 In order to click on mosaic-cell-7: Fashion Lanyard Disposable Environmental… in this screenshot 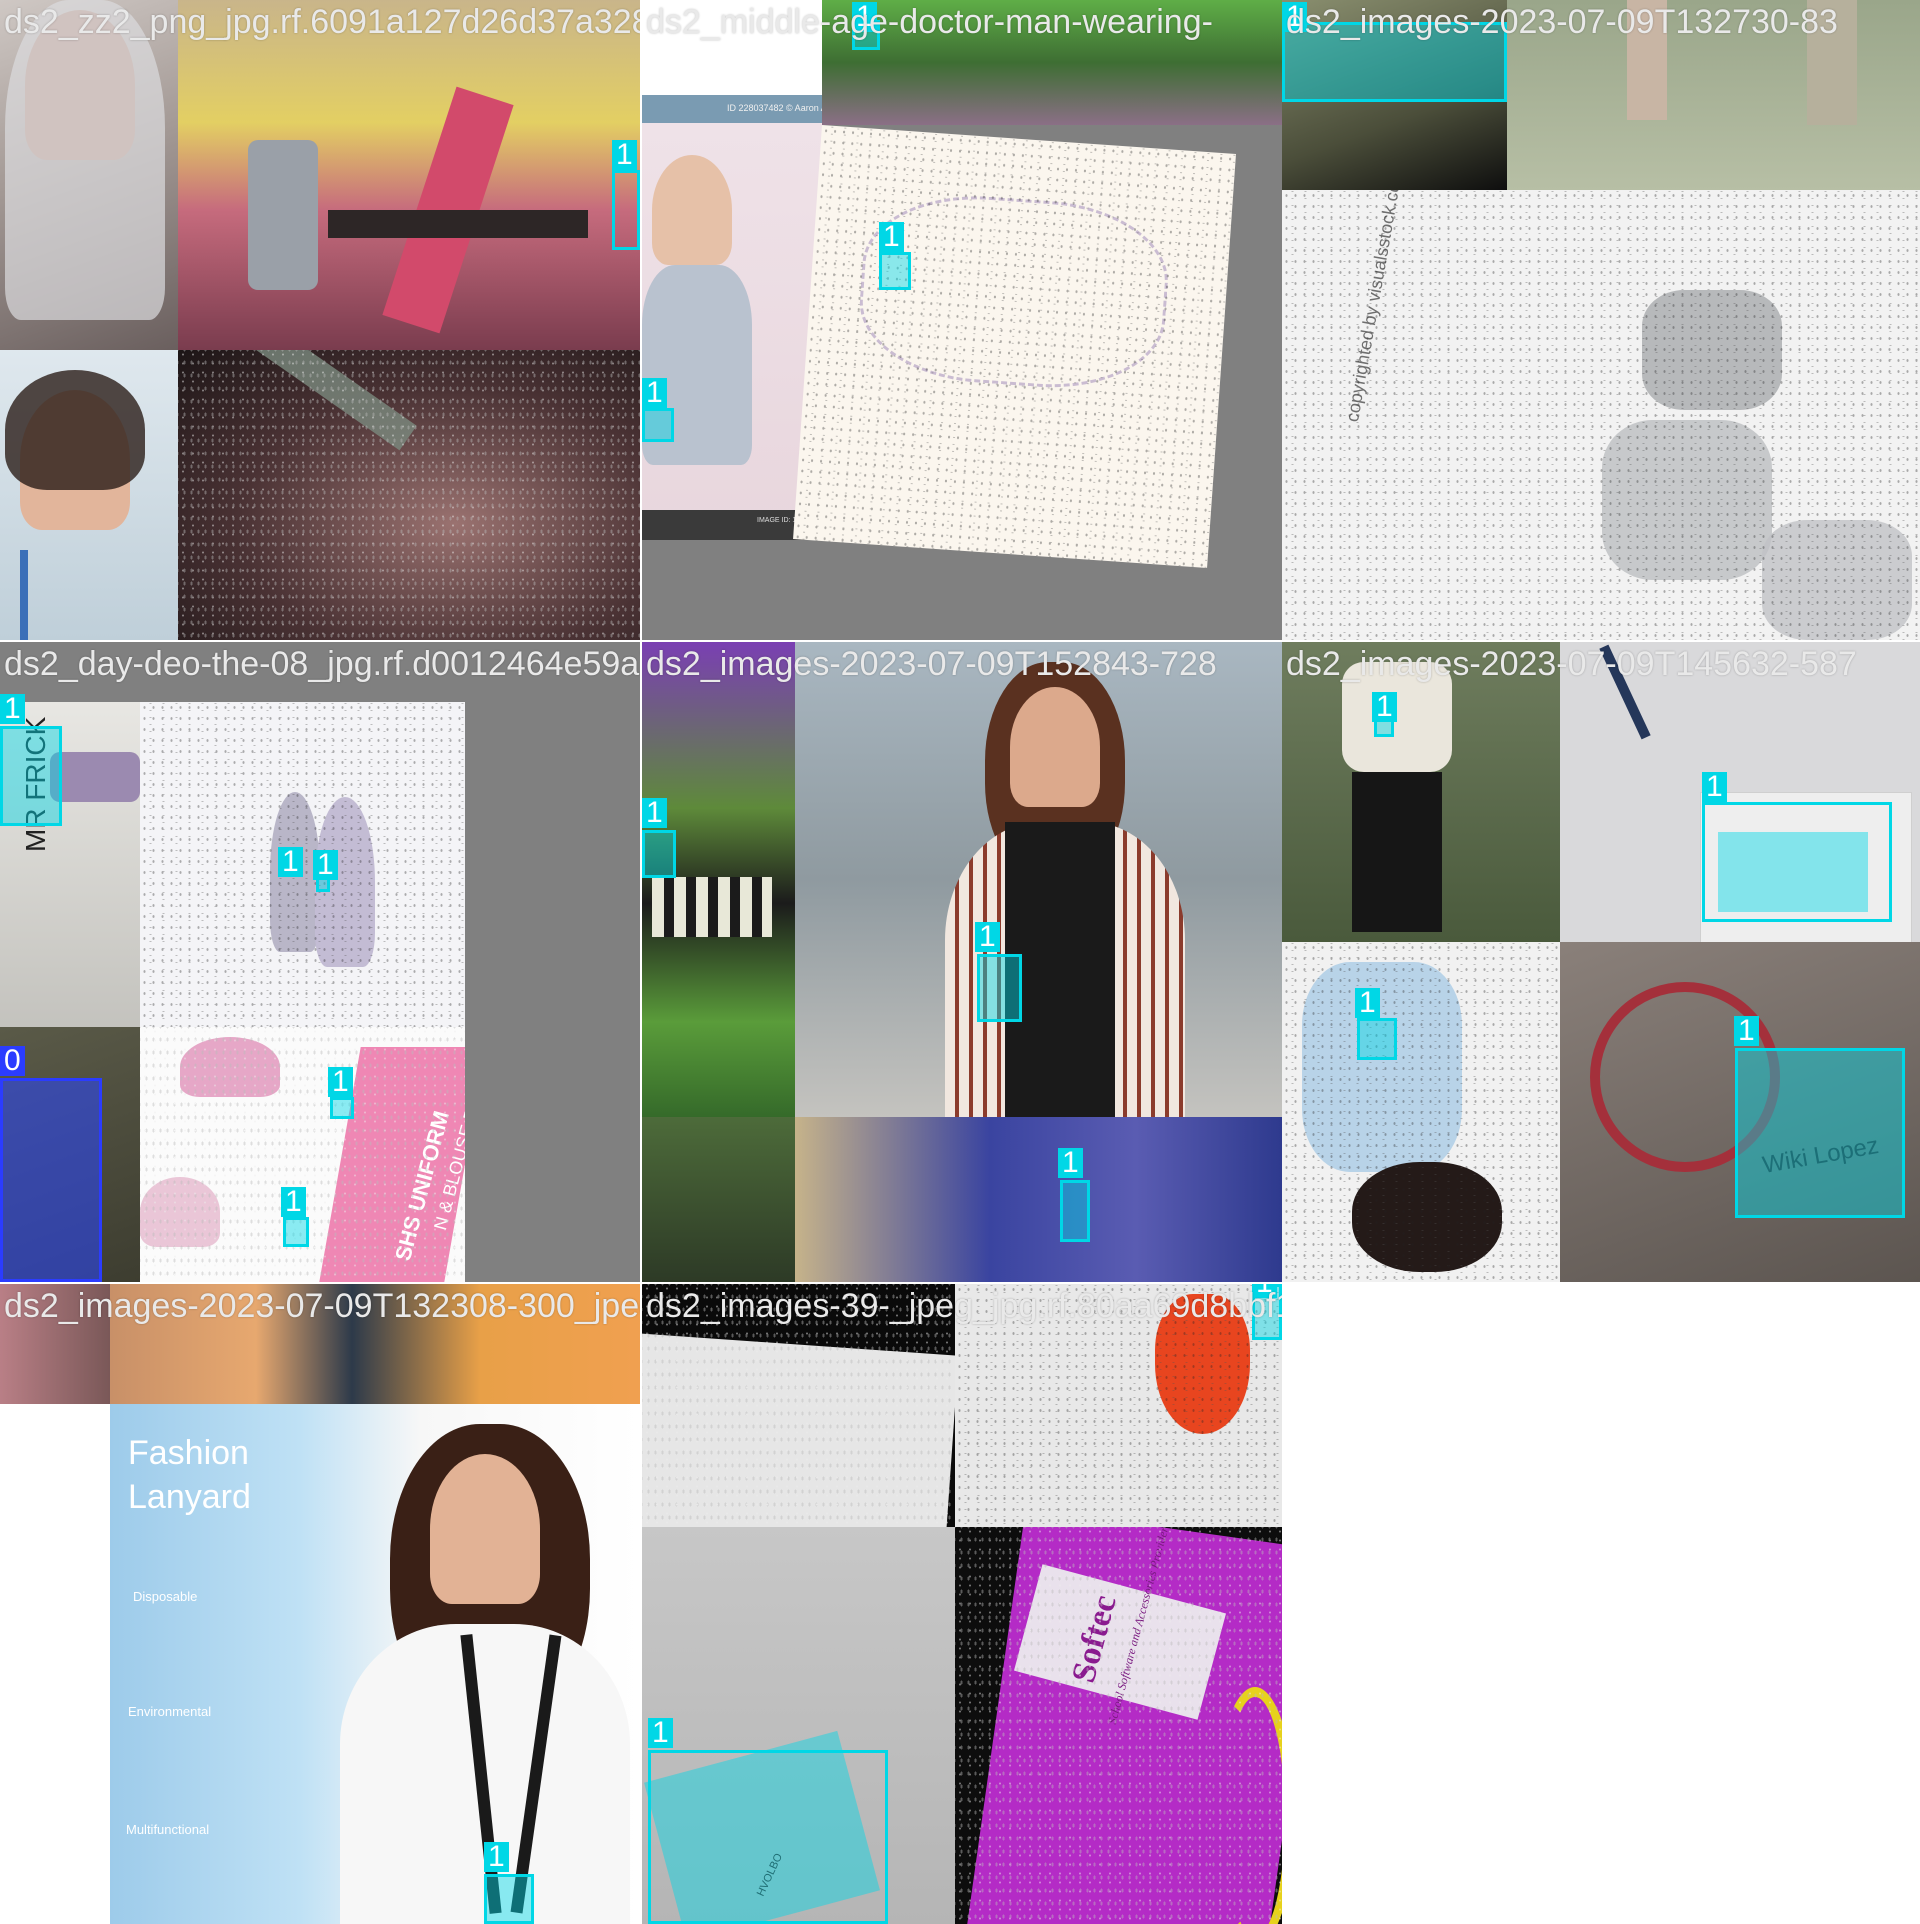, I will do `click(320, 1604)`.